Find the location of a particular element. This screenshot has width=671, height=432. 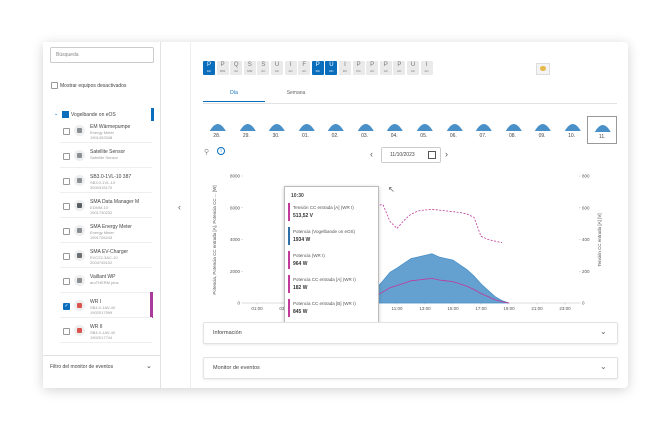

calendar-icon is located at coordinates (432, 155).